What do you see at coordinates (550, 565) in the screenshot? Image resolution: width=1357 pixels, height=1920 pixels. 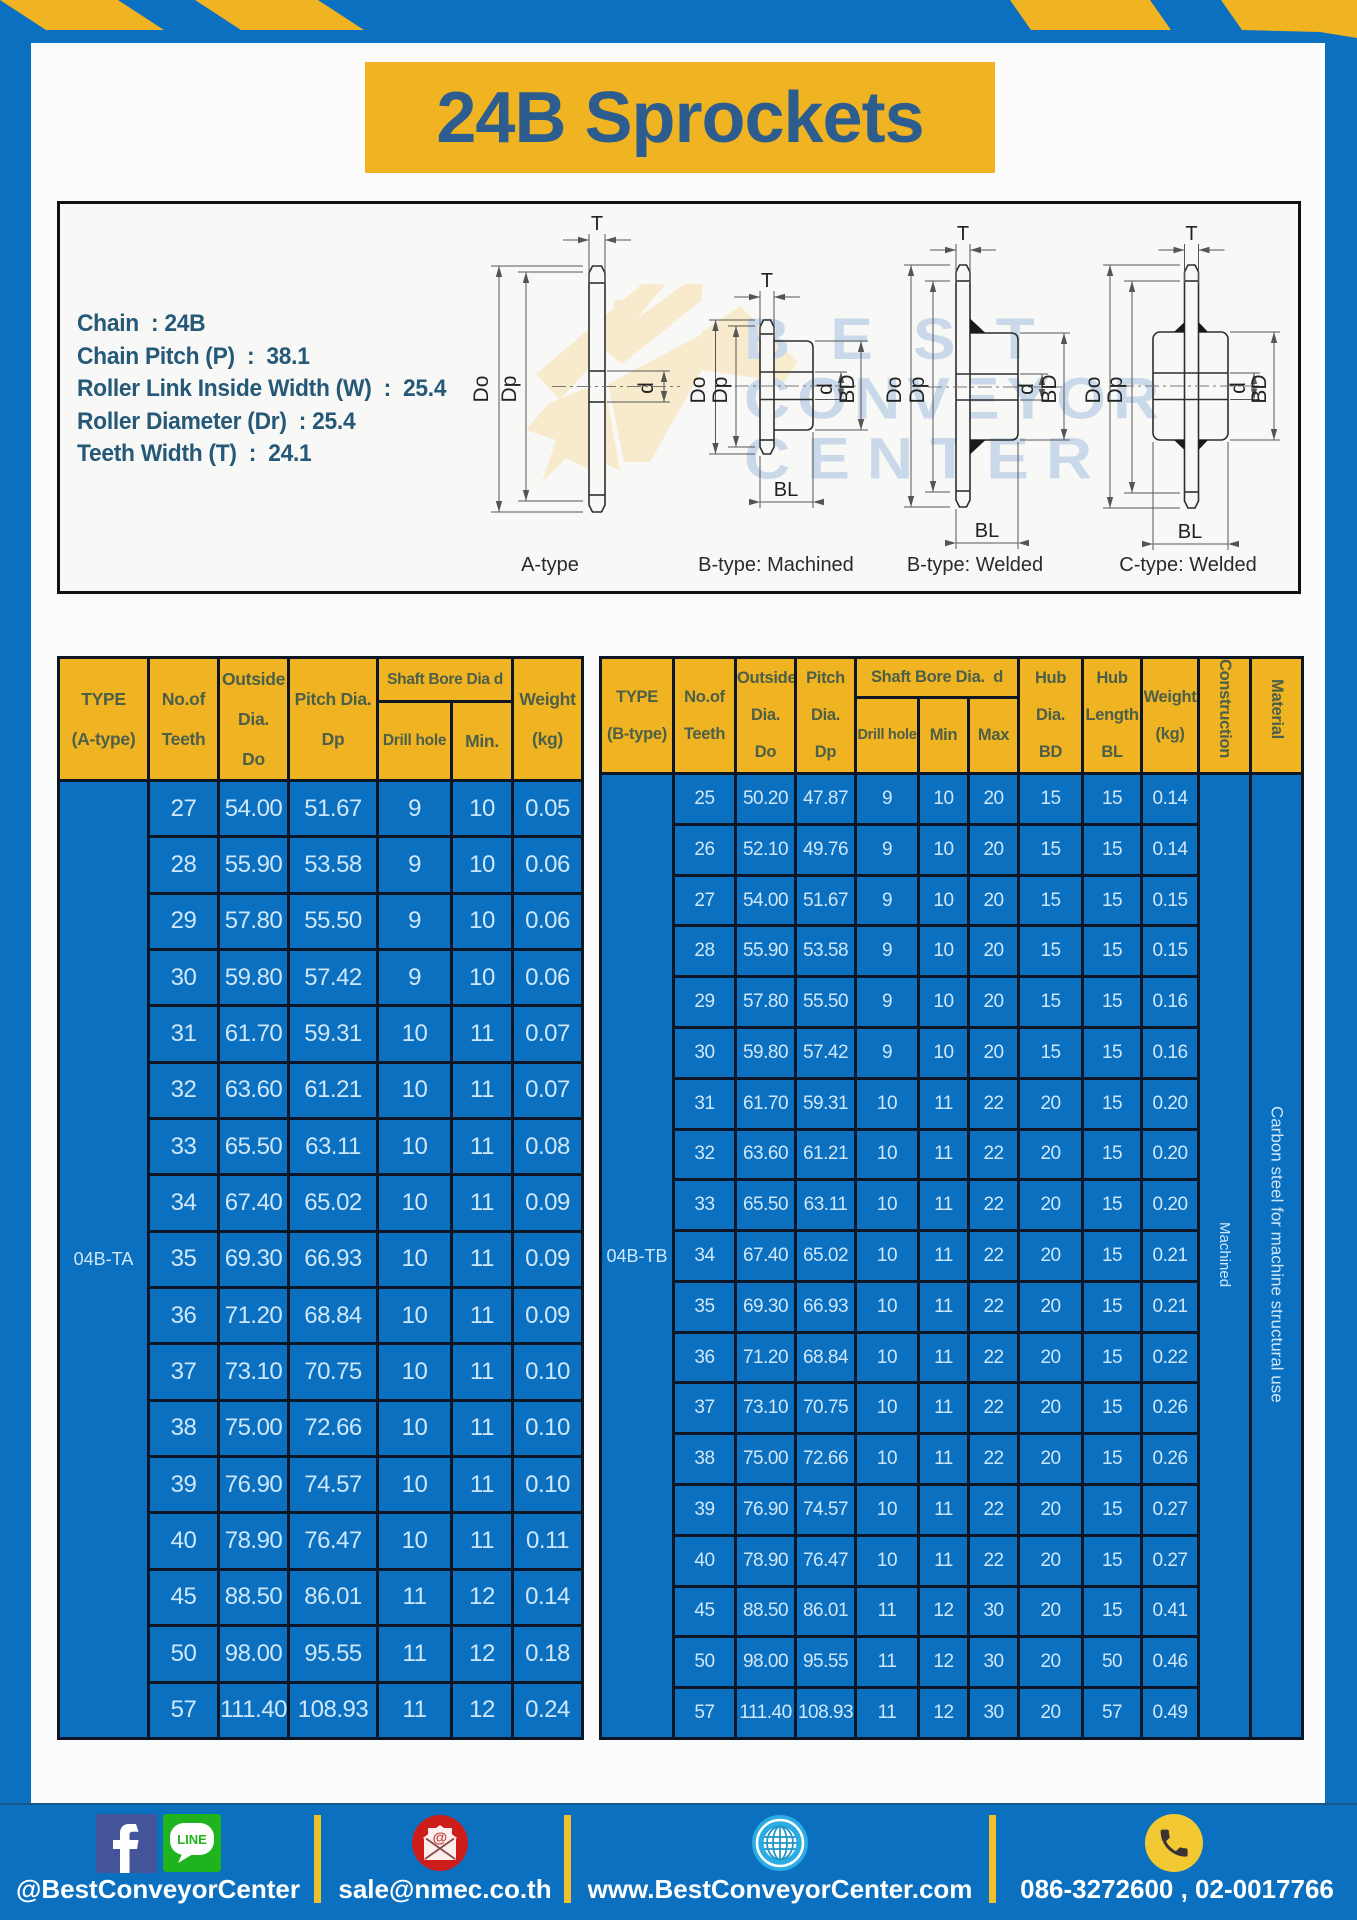 I see `svg-text: A-type` at bounding box center [550, 565].